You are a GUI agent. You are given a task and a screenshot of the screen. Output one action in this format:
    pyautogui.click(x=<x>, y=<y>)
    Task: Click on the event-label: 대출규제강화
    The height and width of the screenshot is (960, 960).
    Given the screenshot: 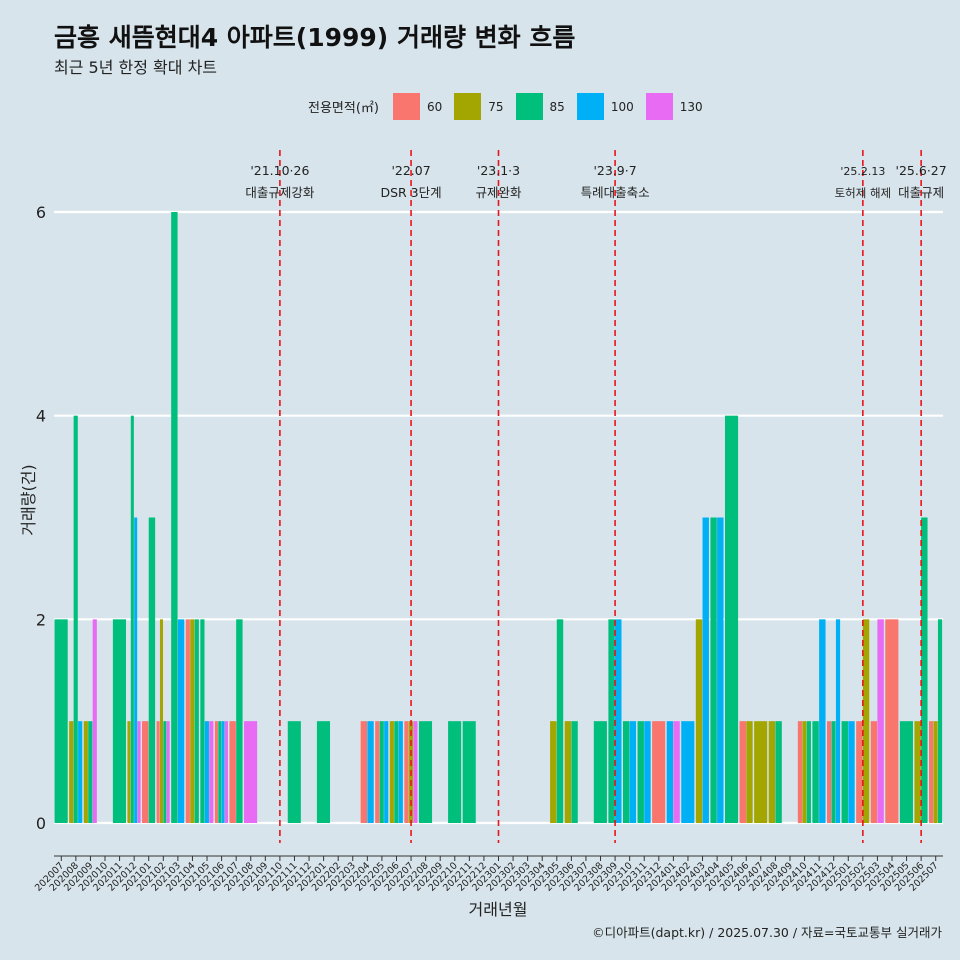 What is the action you would take?
    pyautogui.click(x=280, y=192)
    